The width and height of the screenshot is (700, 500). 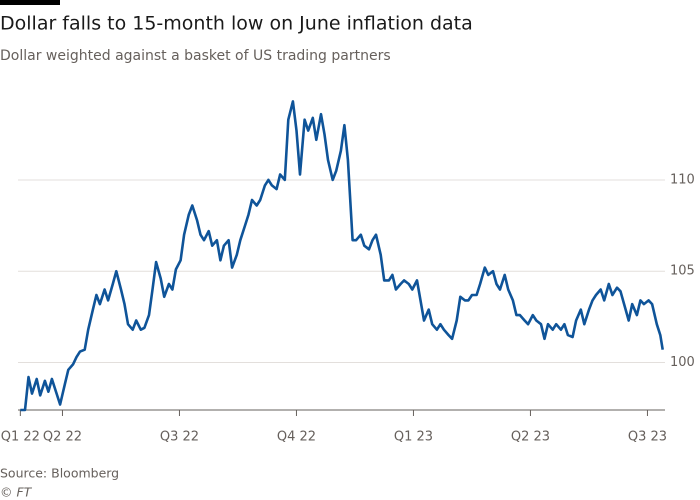 I want to click on x-tick-label: Q3 22, so click(x=179, y=437).